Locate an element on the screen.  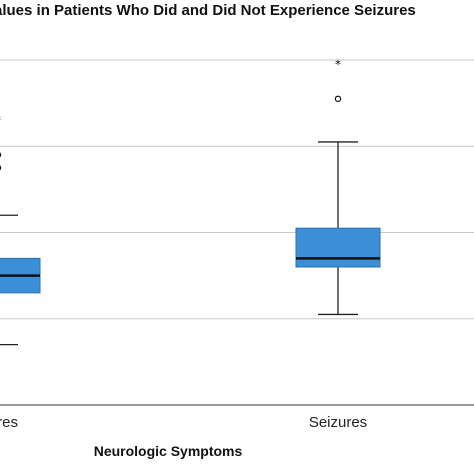
iqr-box is located at coordinates (338, 247).